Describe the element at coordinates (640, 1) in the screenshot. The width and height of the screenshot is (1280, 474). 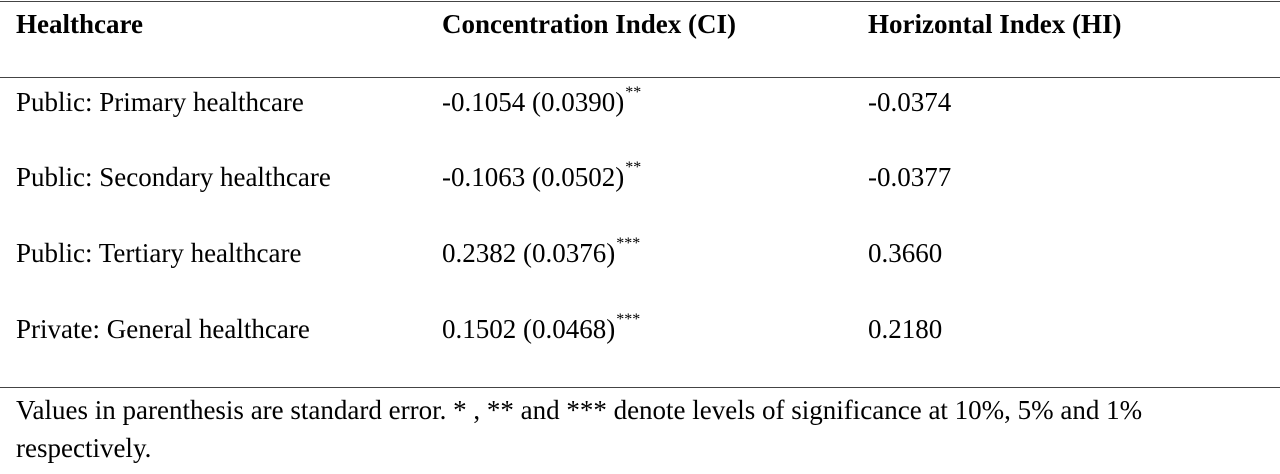
I see `table-top-rule` at that location.